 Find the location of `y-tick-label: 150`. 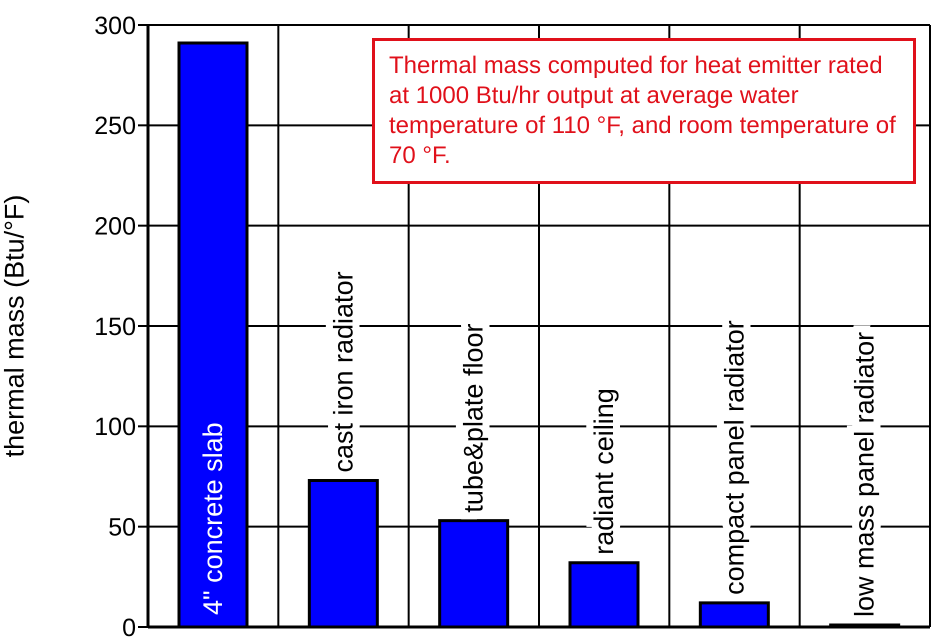

y-tick-label: 150 is located at coordinates (115, 326).